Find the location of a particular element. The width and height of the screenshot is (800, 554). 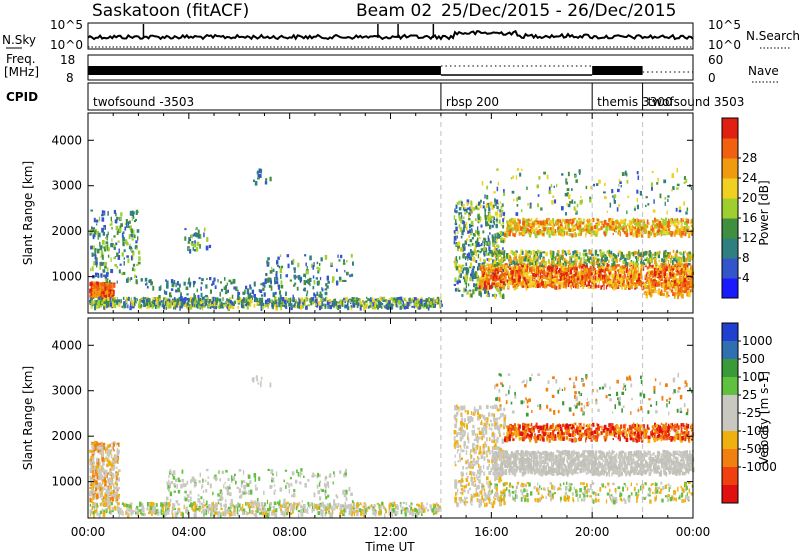

nsky-strip: N.Sky 10^5 10^0 10^5 10^0 N.Search is located at coordinates (401, 35).